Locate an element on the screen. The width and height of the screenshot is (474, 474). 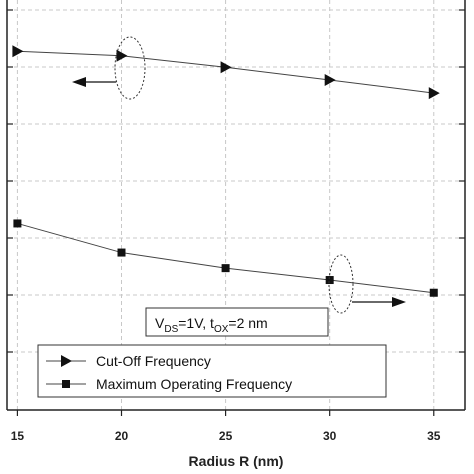
legend-label-cutoff: Cut-Off Frequency is located at coordinates (153, 361).